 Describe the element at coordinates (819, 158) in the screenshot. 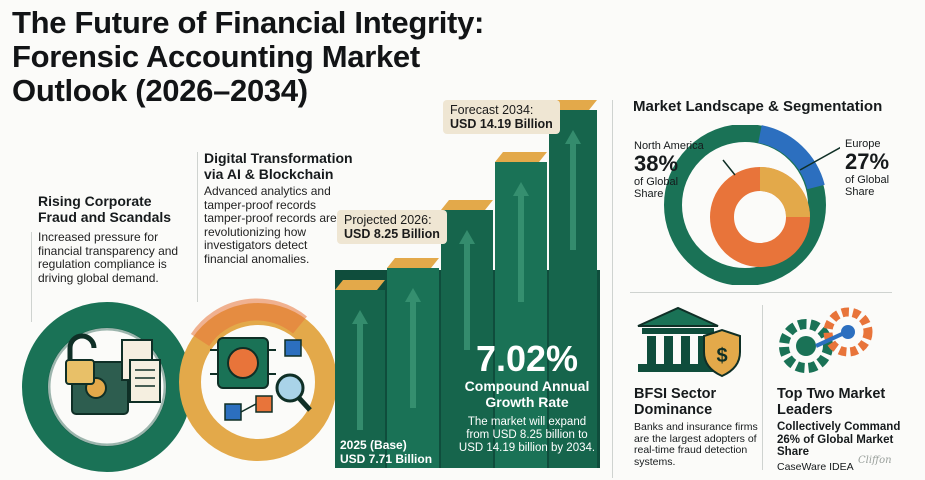

I see `europe-leader-line` at that location.